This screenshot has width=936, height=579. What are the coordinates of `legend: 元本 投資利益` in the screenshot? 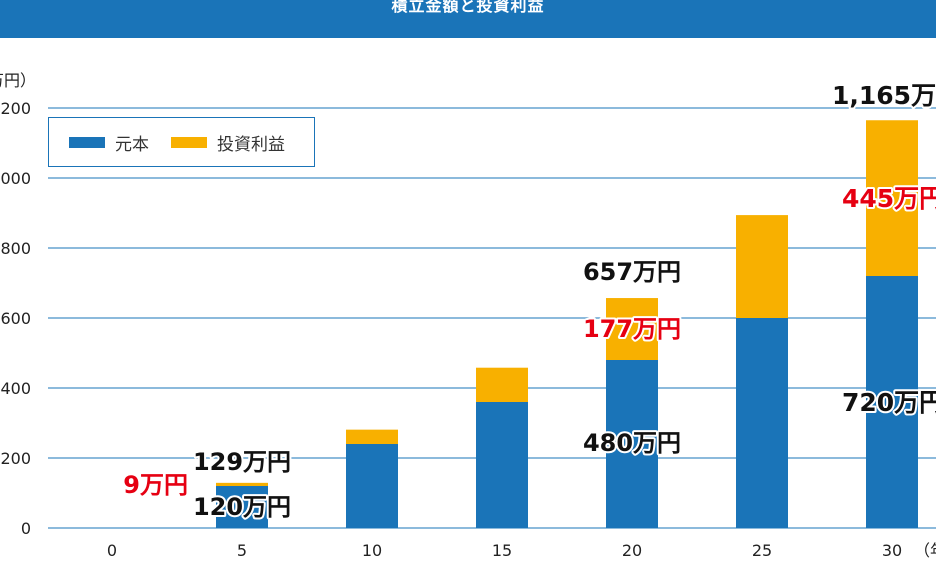 It's located at (181, 142).